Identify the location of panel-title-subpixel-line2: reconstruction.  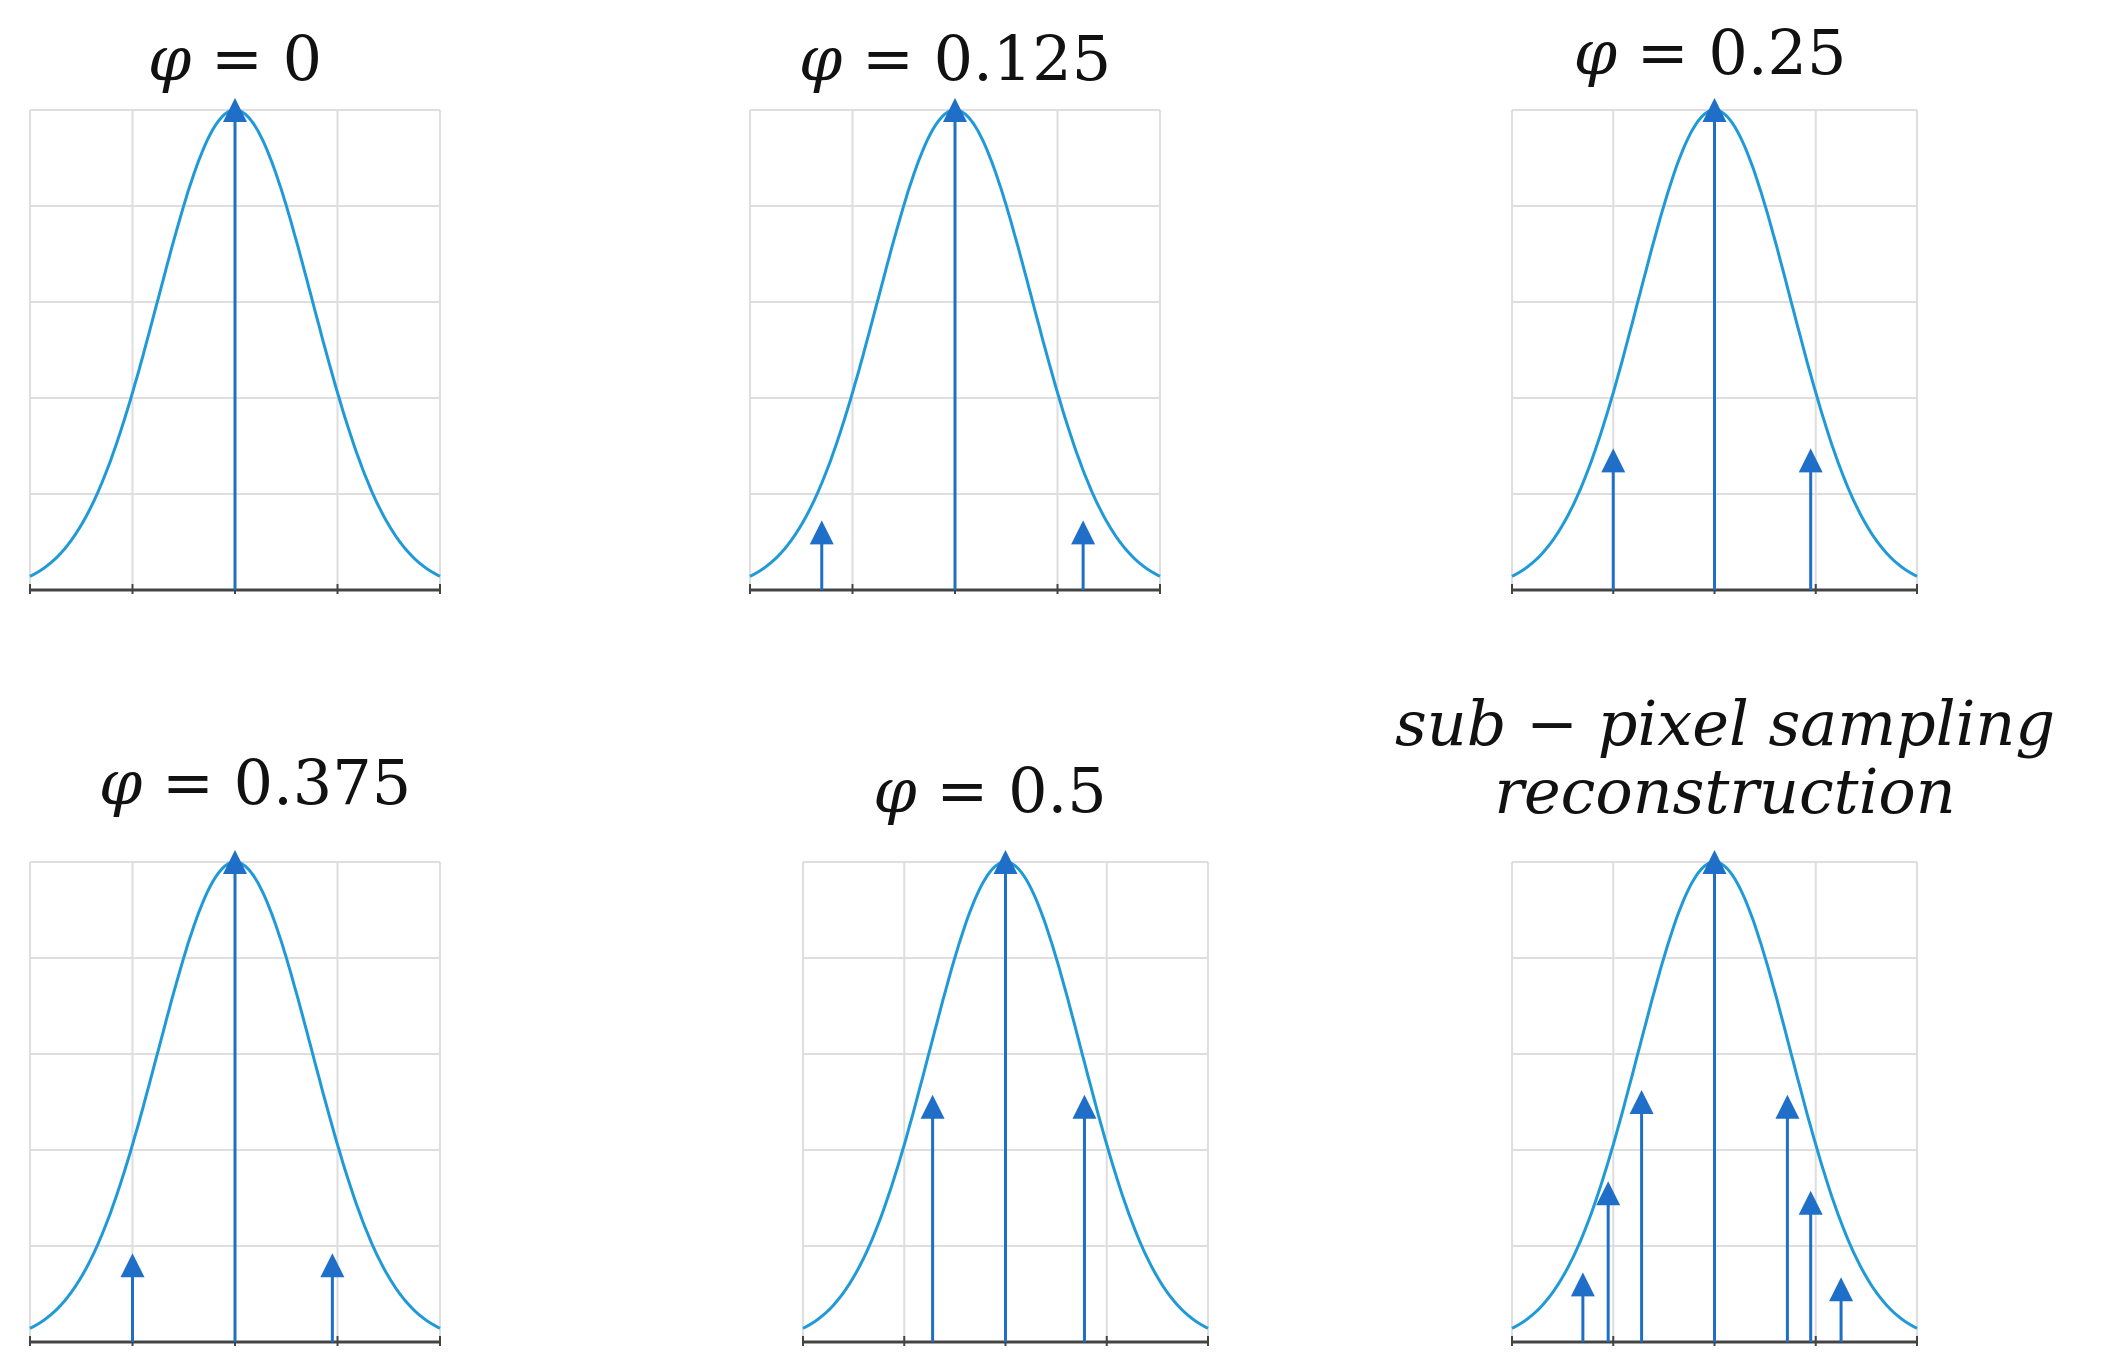
(1725, 791).